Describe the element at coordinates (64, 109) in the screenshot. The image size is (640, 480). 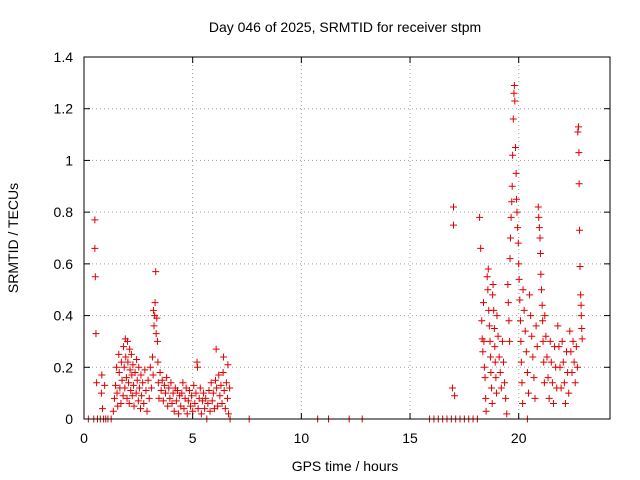
I see `y-tick-label: 1.2` at that location.